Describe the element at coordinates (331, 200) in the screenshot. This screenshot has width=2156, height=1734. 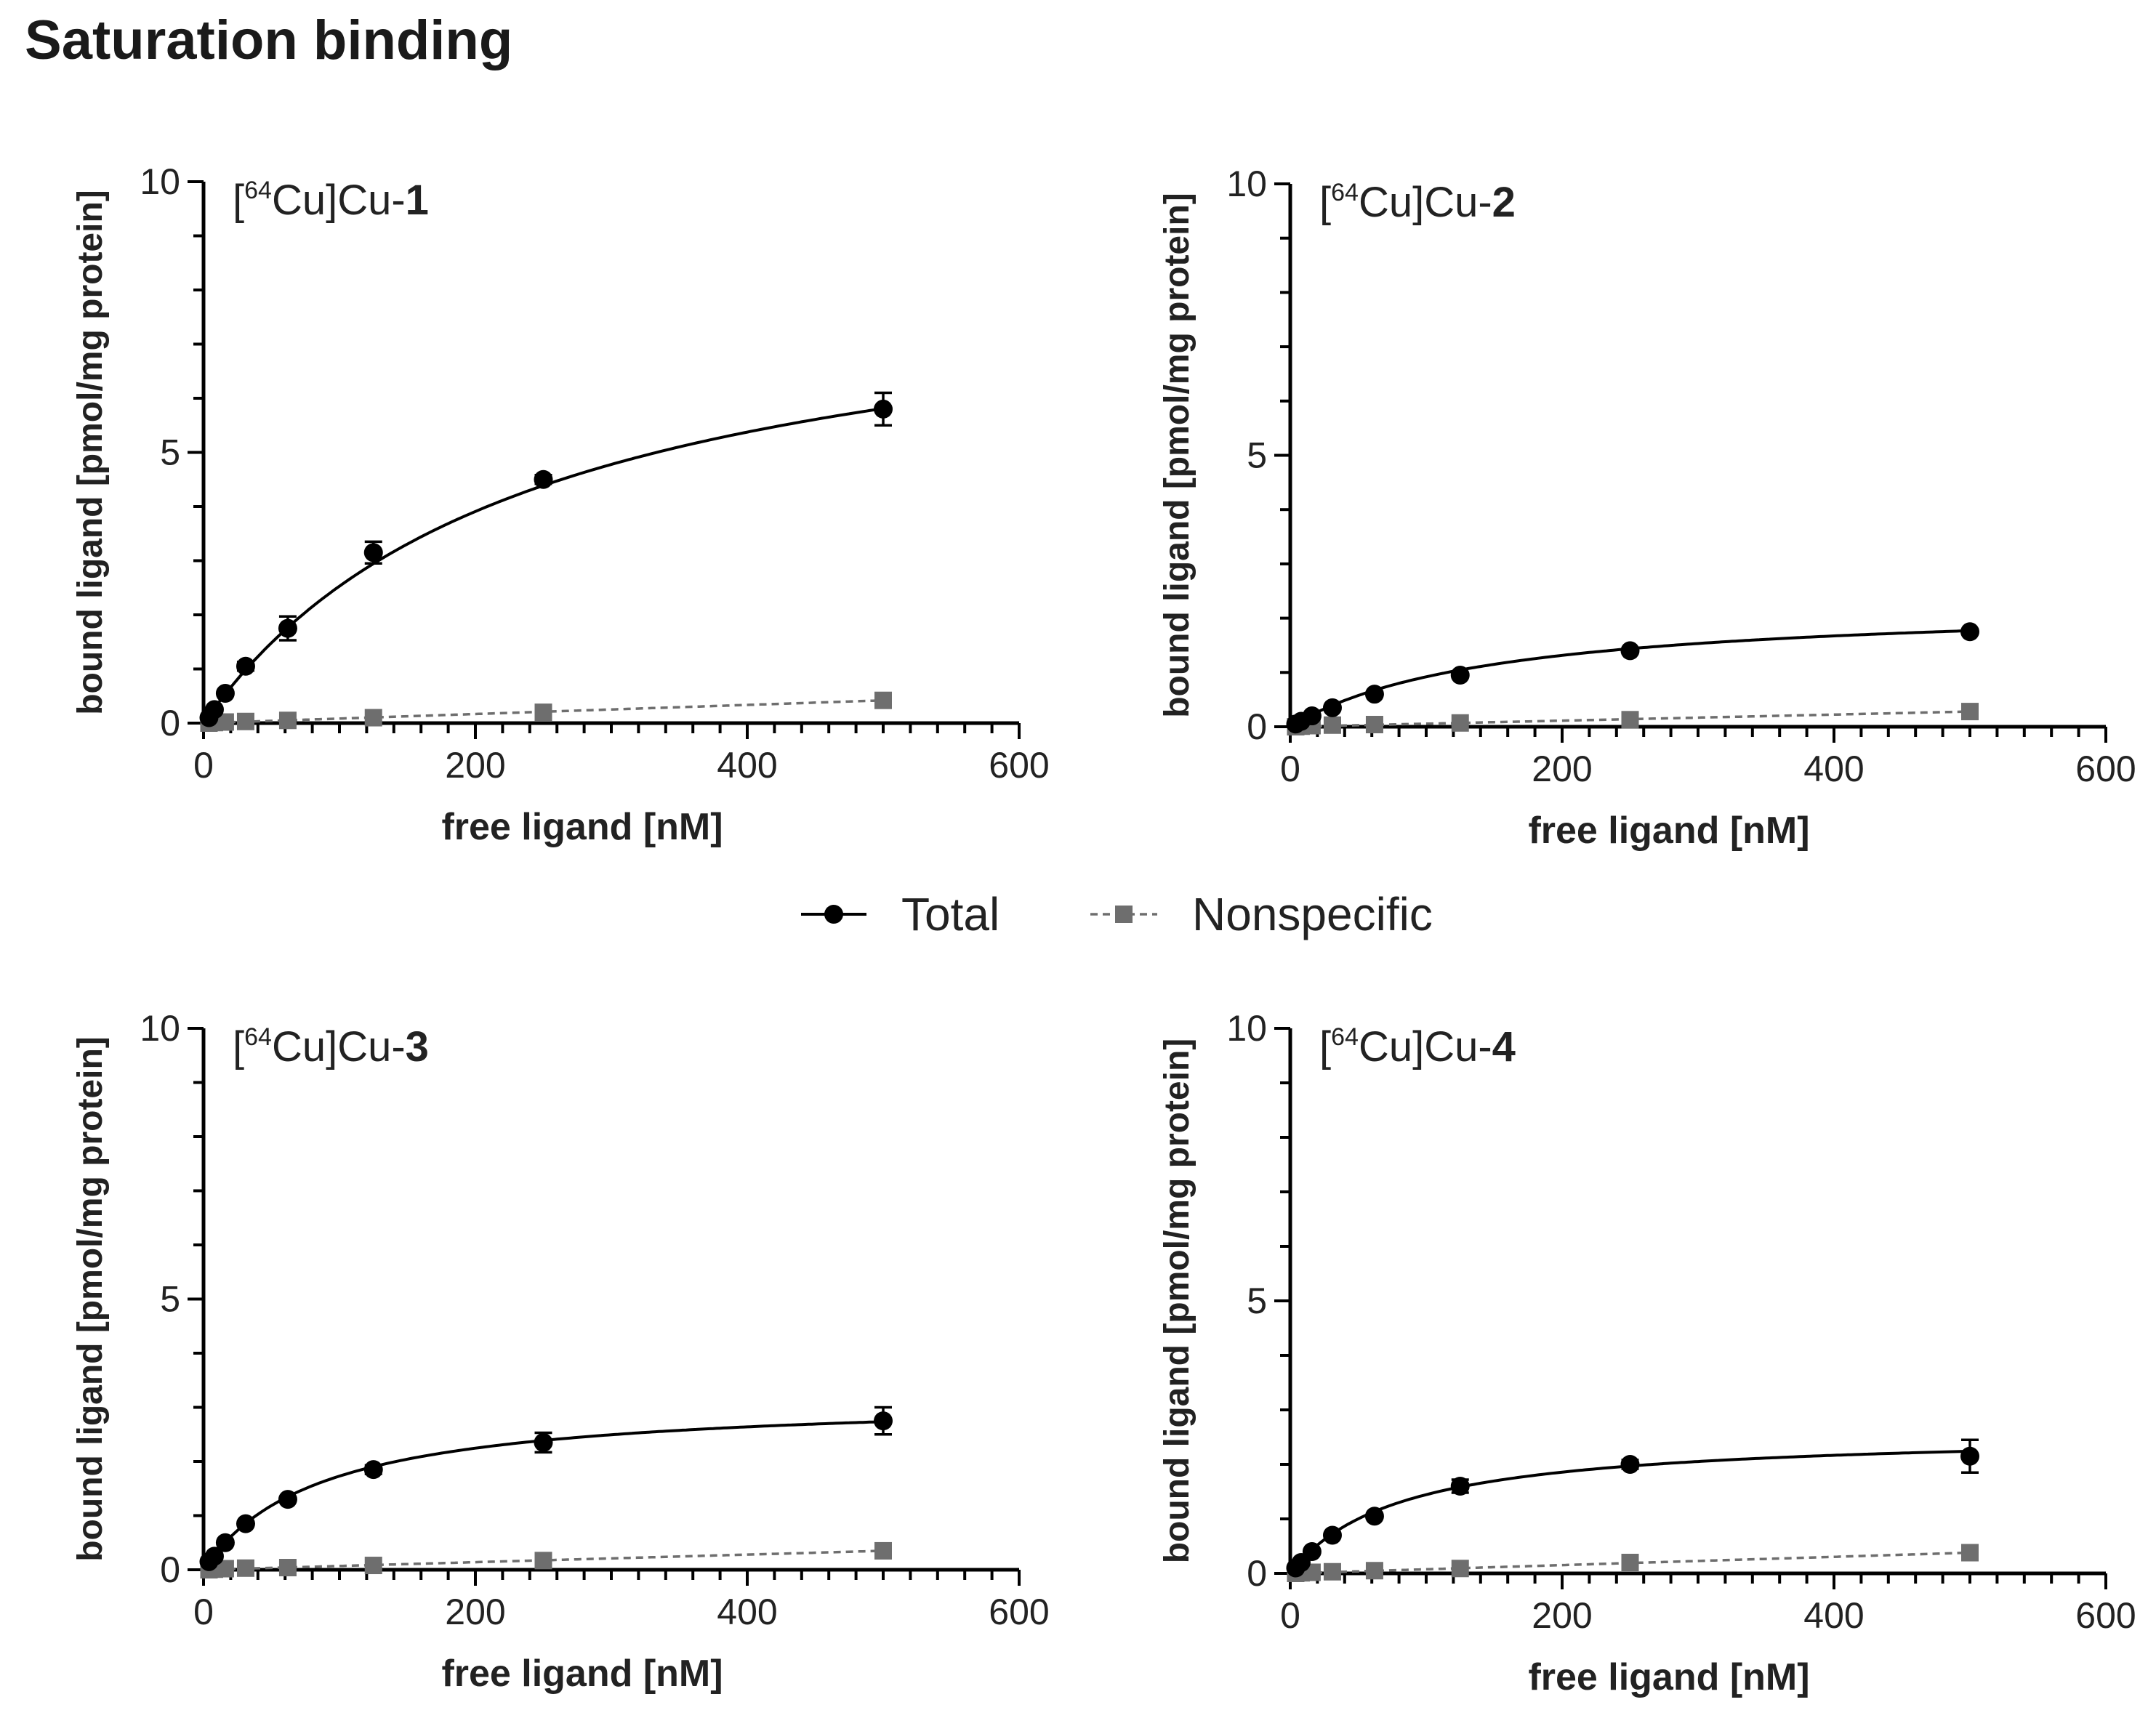
I see `panel-label: [64Cu]Cu-1` at that location.